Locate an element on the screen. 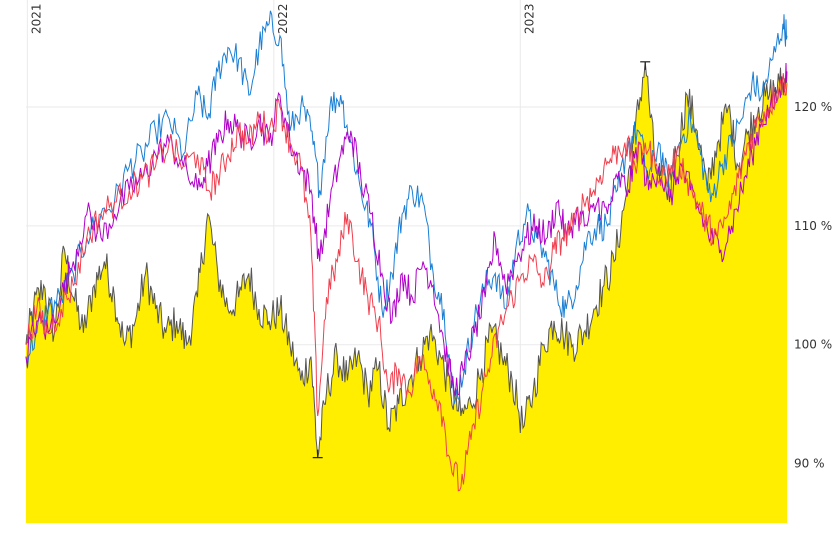 The image size is (837, 533). y-tick-label: 120 % is located at coordinates (813, 107).